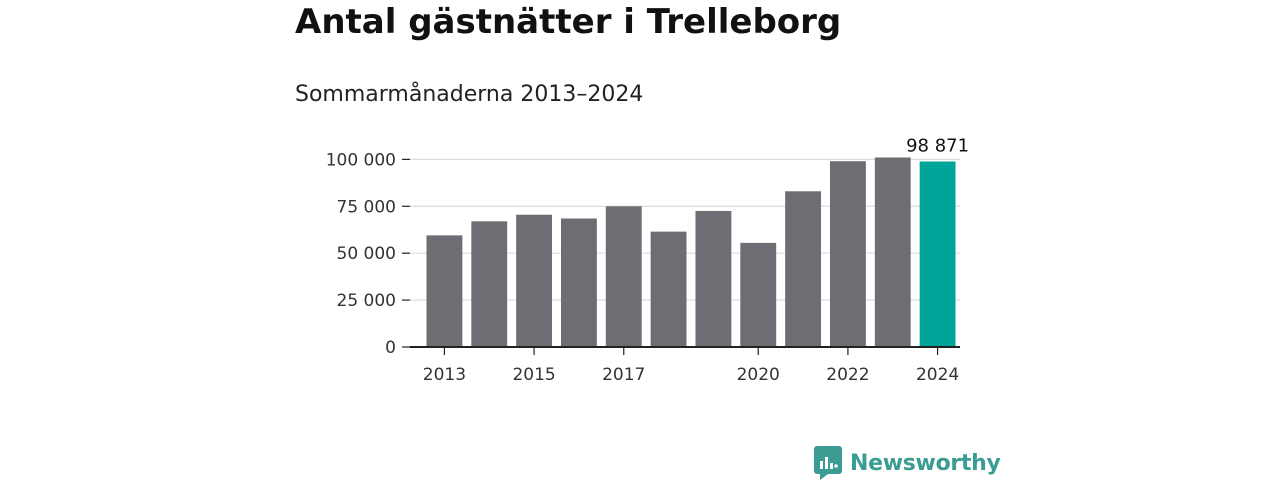 The width and height of the screenshot is (1280, 480). What do you see at coordinates (847, 254) in the screenshot?
I see `bar-2022` at bounding box center [847, 254].